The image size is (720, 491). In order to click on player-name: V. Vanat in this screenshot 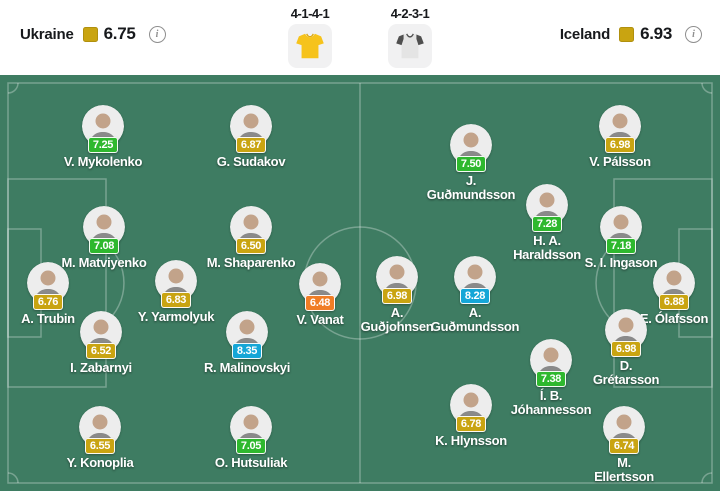, I will do `click(320, 319)`.